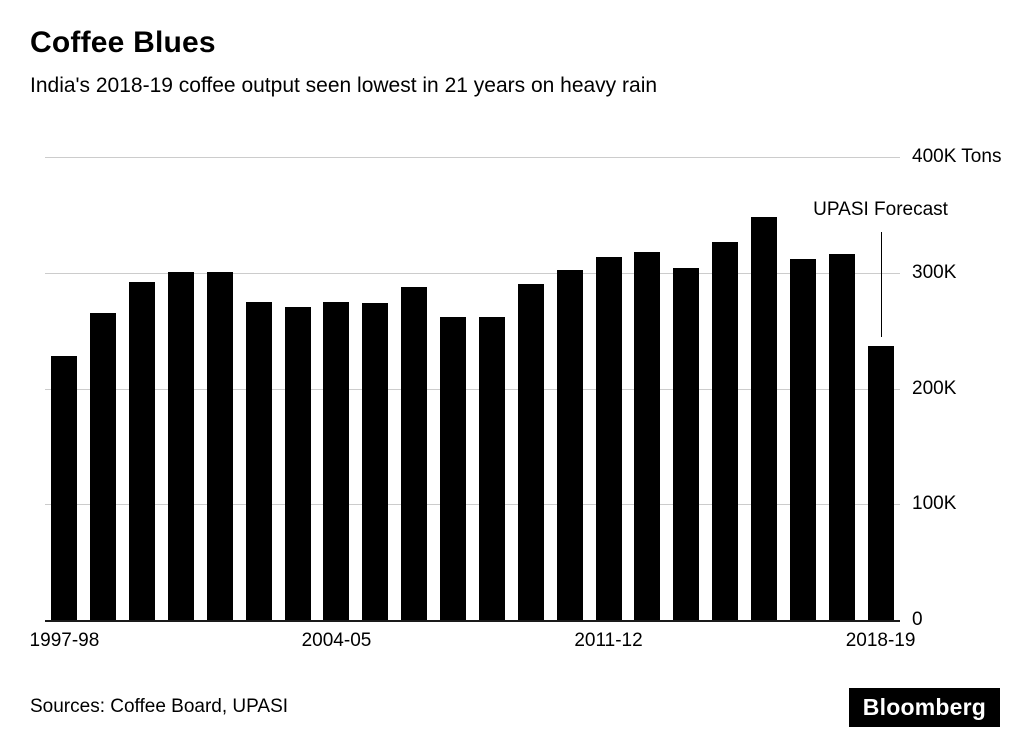  Describe the element at coordinates (123, 42) in the screenshot. I see `chart-title: Coffee Blues` at that location.